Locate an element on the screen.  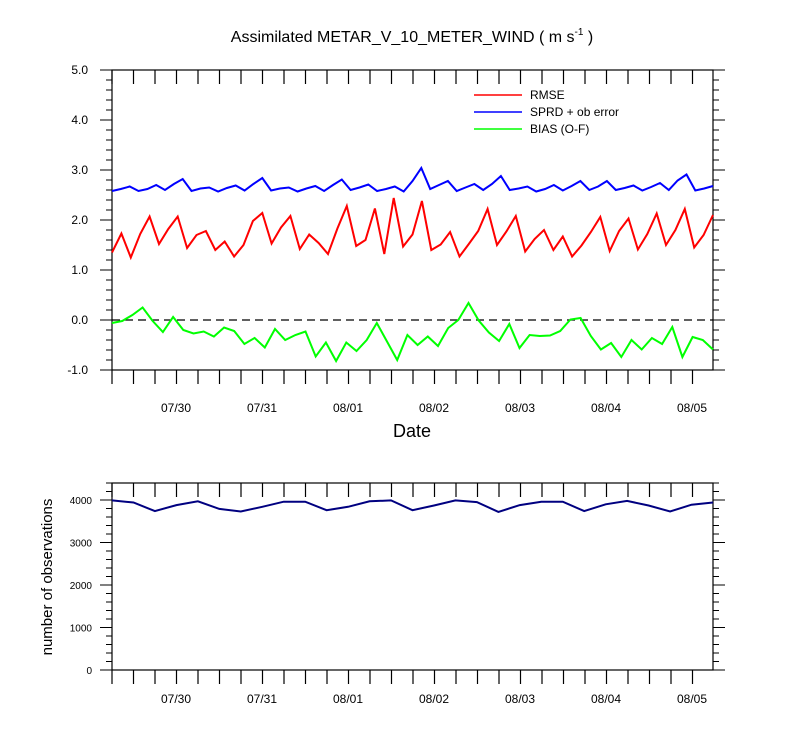
bottom-x-tick-label: 08/04 is located at coordinates (606, 699).